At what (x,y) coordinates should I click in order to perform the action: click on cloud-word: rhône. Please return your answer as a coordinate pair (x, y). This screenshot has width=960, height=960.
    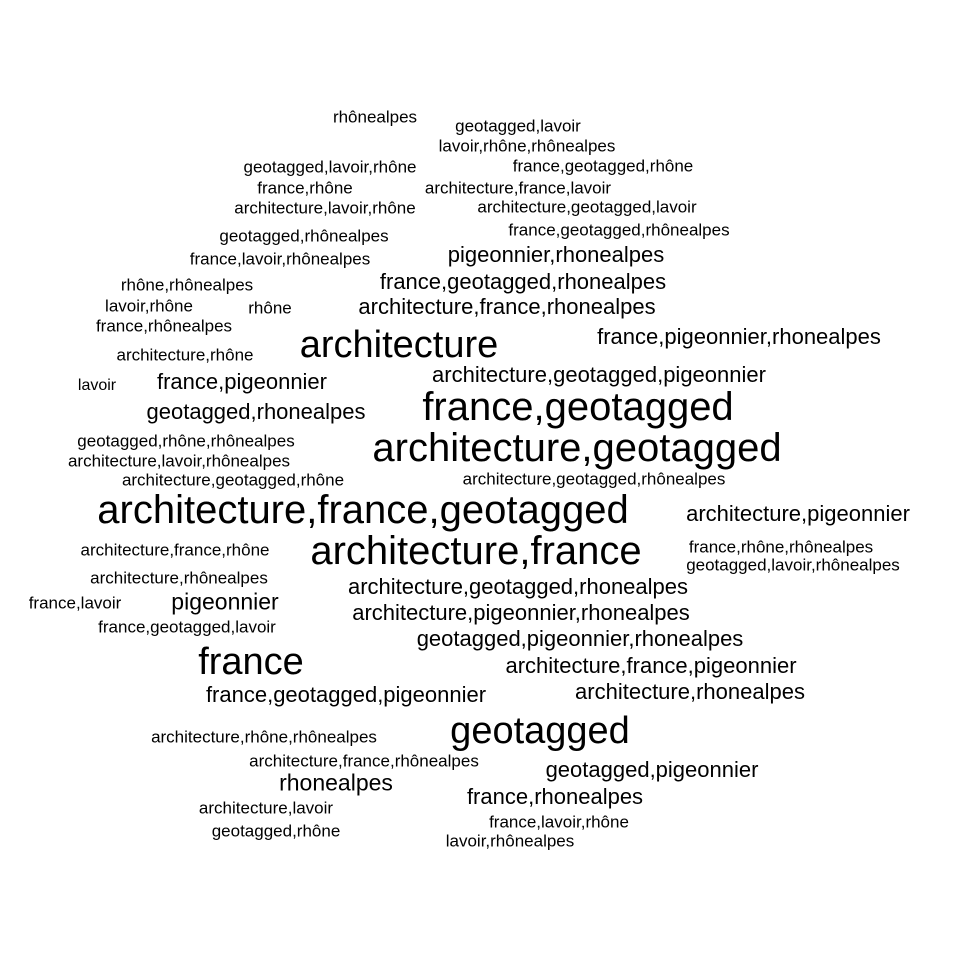
    Looking at the image, I should click on (270, 308).